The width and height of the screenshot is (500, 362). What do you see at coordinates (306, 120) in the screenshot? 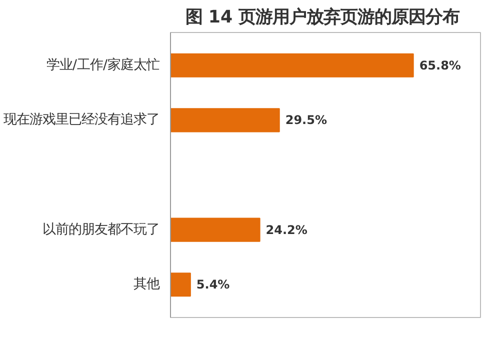
I see `data-label: 29.5%` at bounding box center [306, 120].